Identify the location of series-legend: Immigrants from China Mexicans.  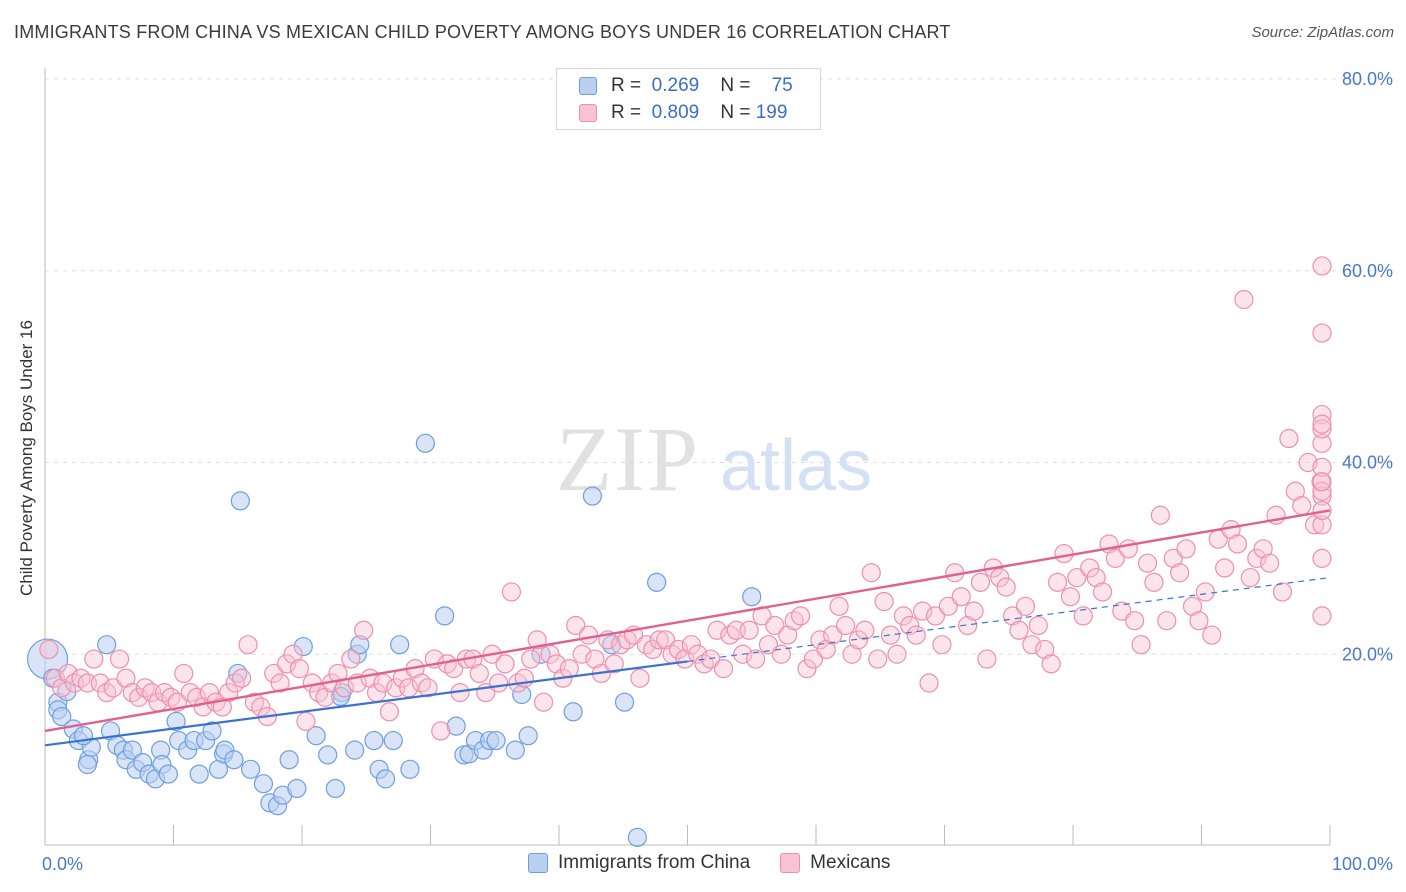
(724, 863).